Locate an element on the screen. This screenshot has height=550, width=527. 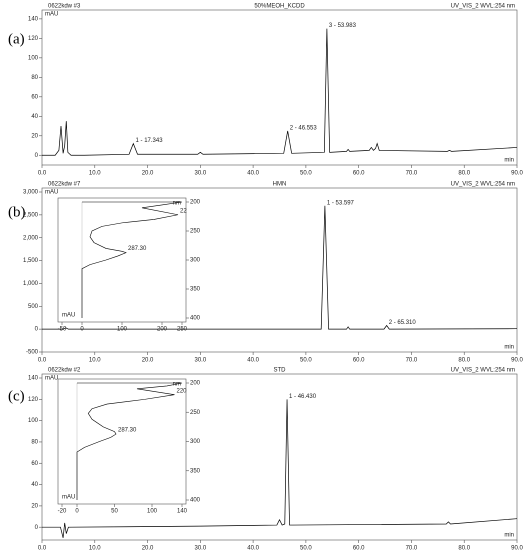
y-tick-label: 3,000 is located at coordinates (31, 193).